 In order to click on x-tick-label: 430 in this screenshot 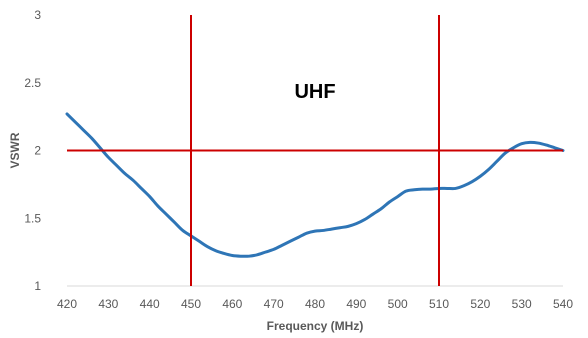, I will do `click(108, 304)`.